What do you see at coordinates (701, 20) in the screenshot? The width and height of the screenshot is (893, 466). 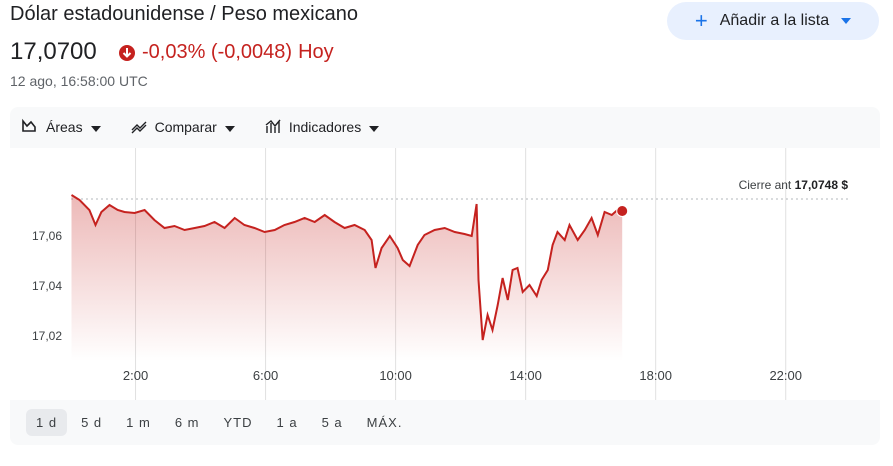 I see `plus-icon: +` at bounding box center [701, 20].